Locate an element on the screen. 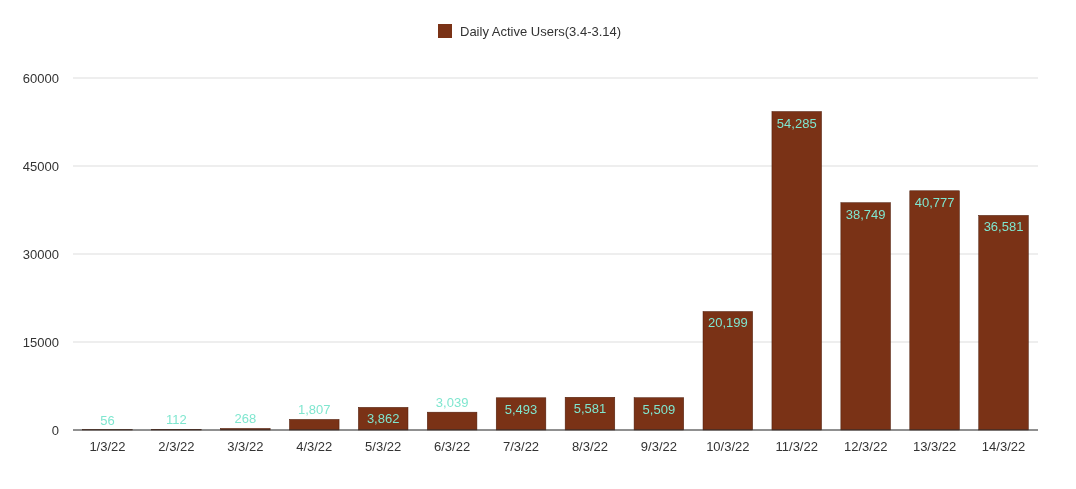 This screenshot has height=489, width=1076. y-tick-label: 0 is located at coordinates (55, 430).